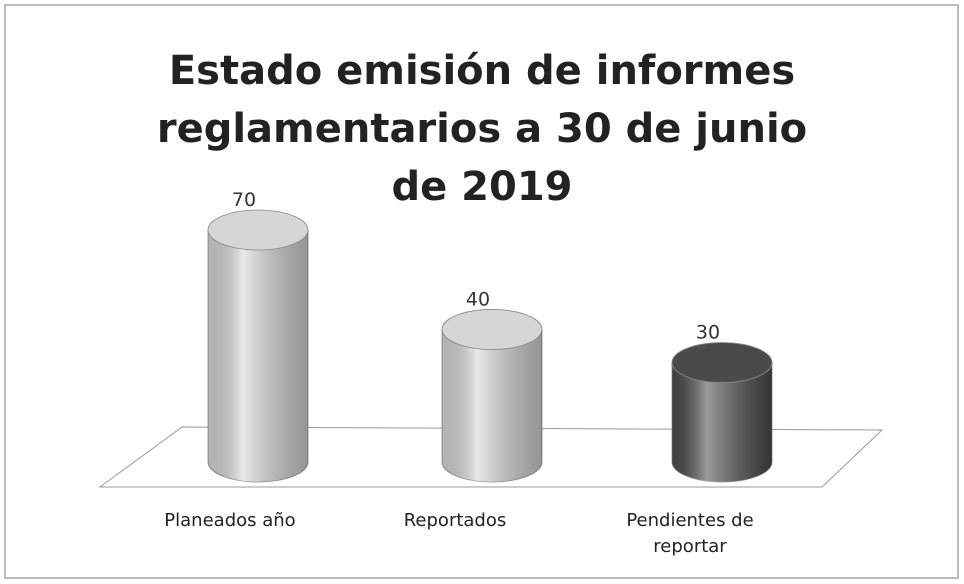 This screenshot has height=584, width=964. I want to click on x-tick-label: Pendientes de reportar, so click(690, 533).